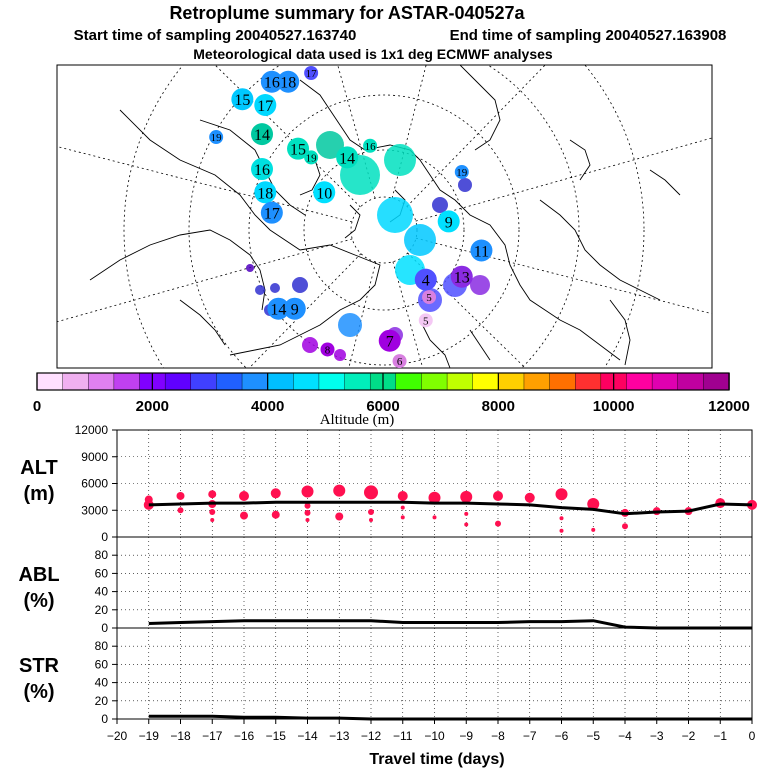  I want to click on y-axis-label: ABL, so click(38, 575).